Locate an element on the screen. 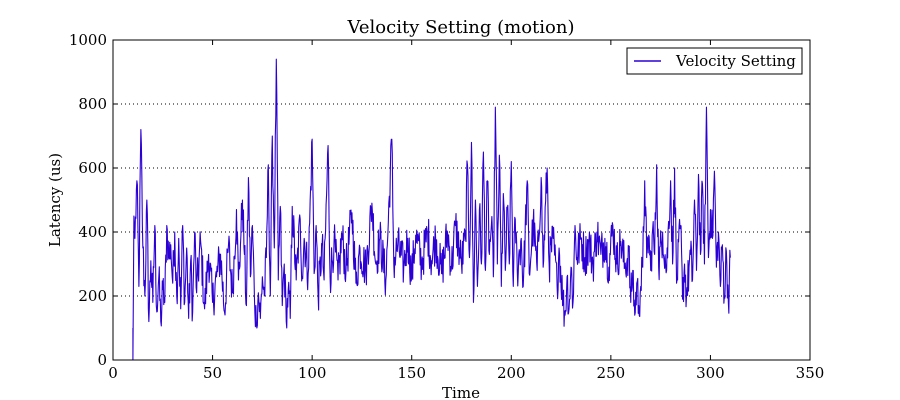 The image size is (900, 400). chart-title: Velocity Setting (motion) is located at coordinates (461, 27).